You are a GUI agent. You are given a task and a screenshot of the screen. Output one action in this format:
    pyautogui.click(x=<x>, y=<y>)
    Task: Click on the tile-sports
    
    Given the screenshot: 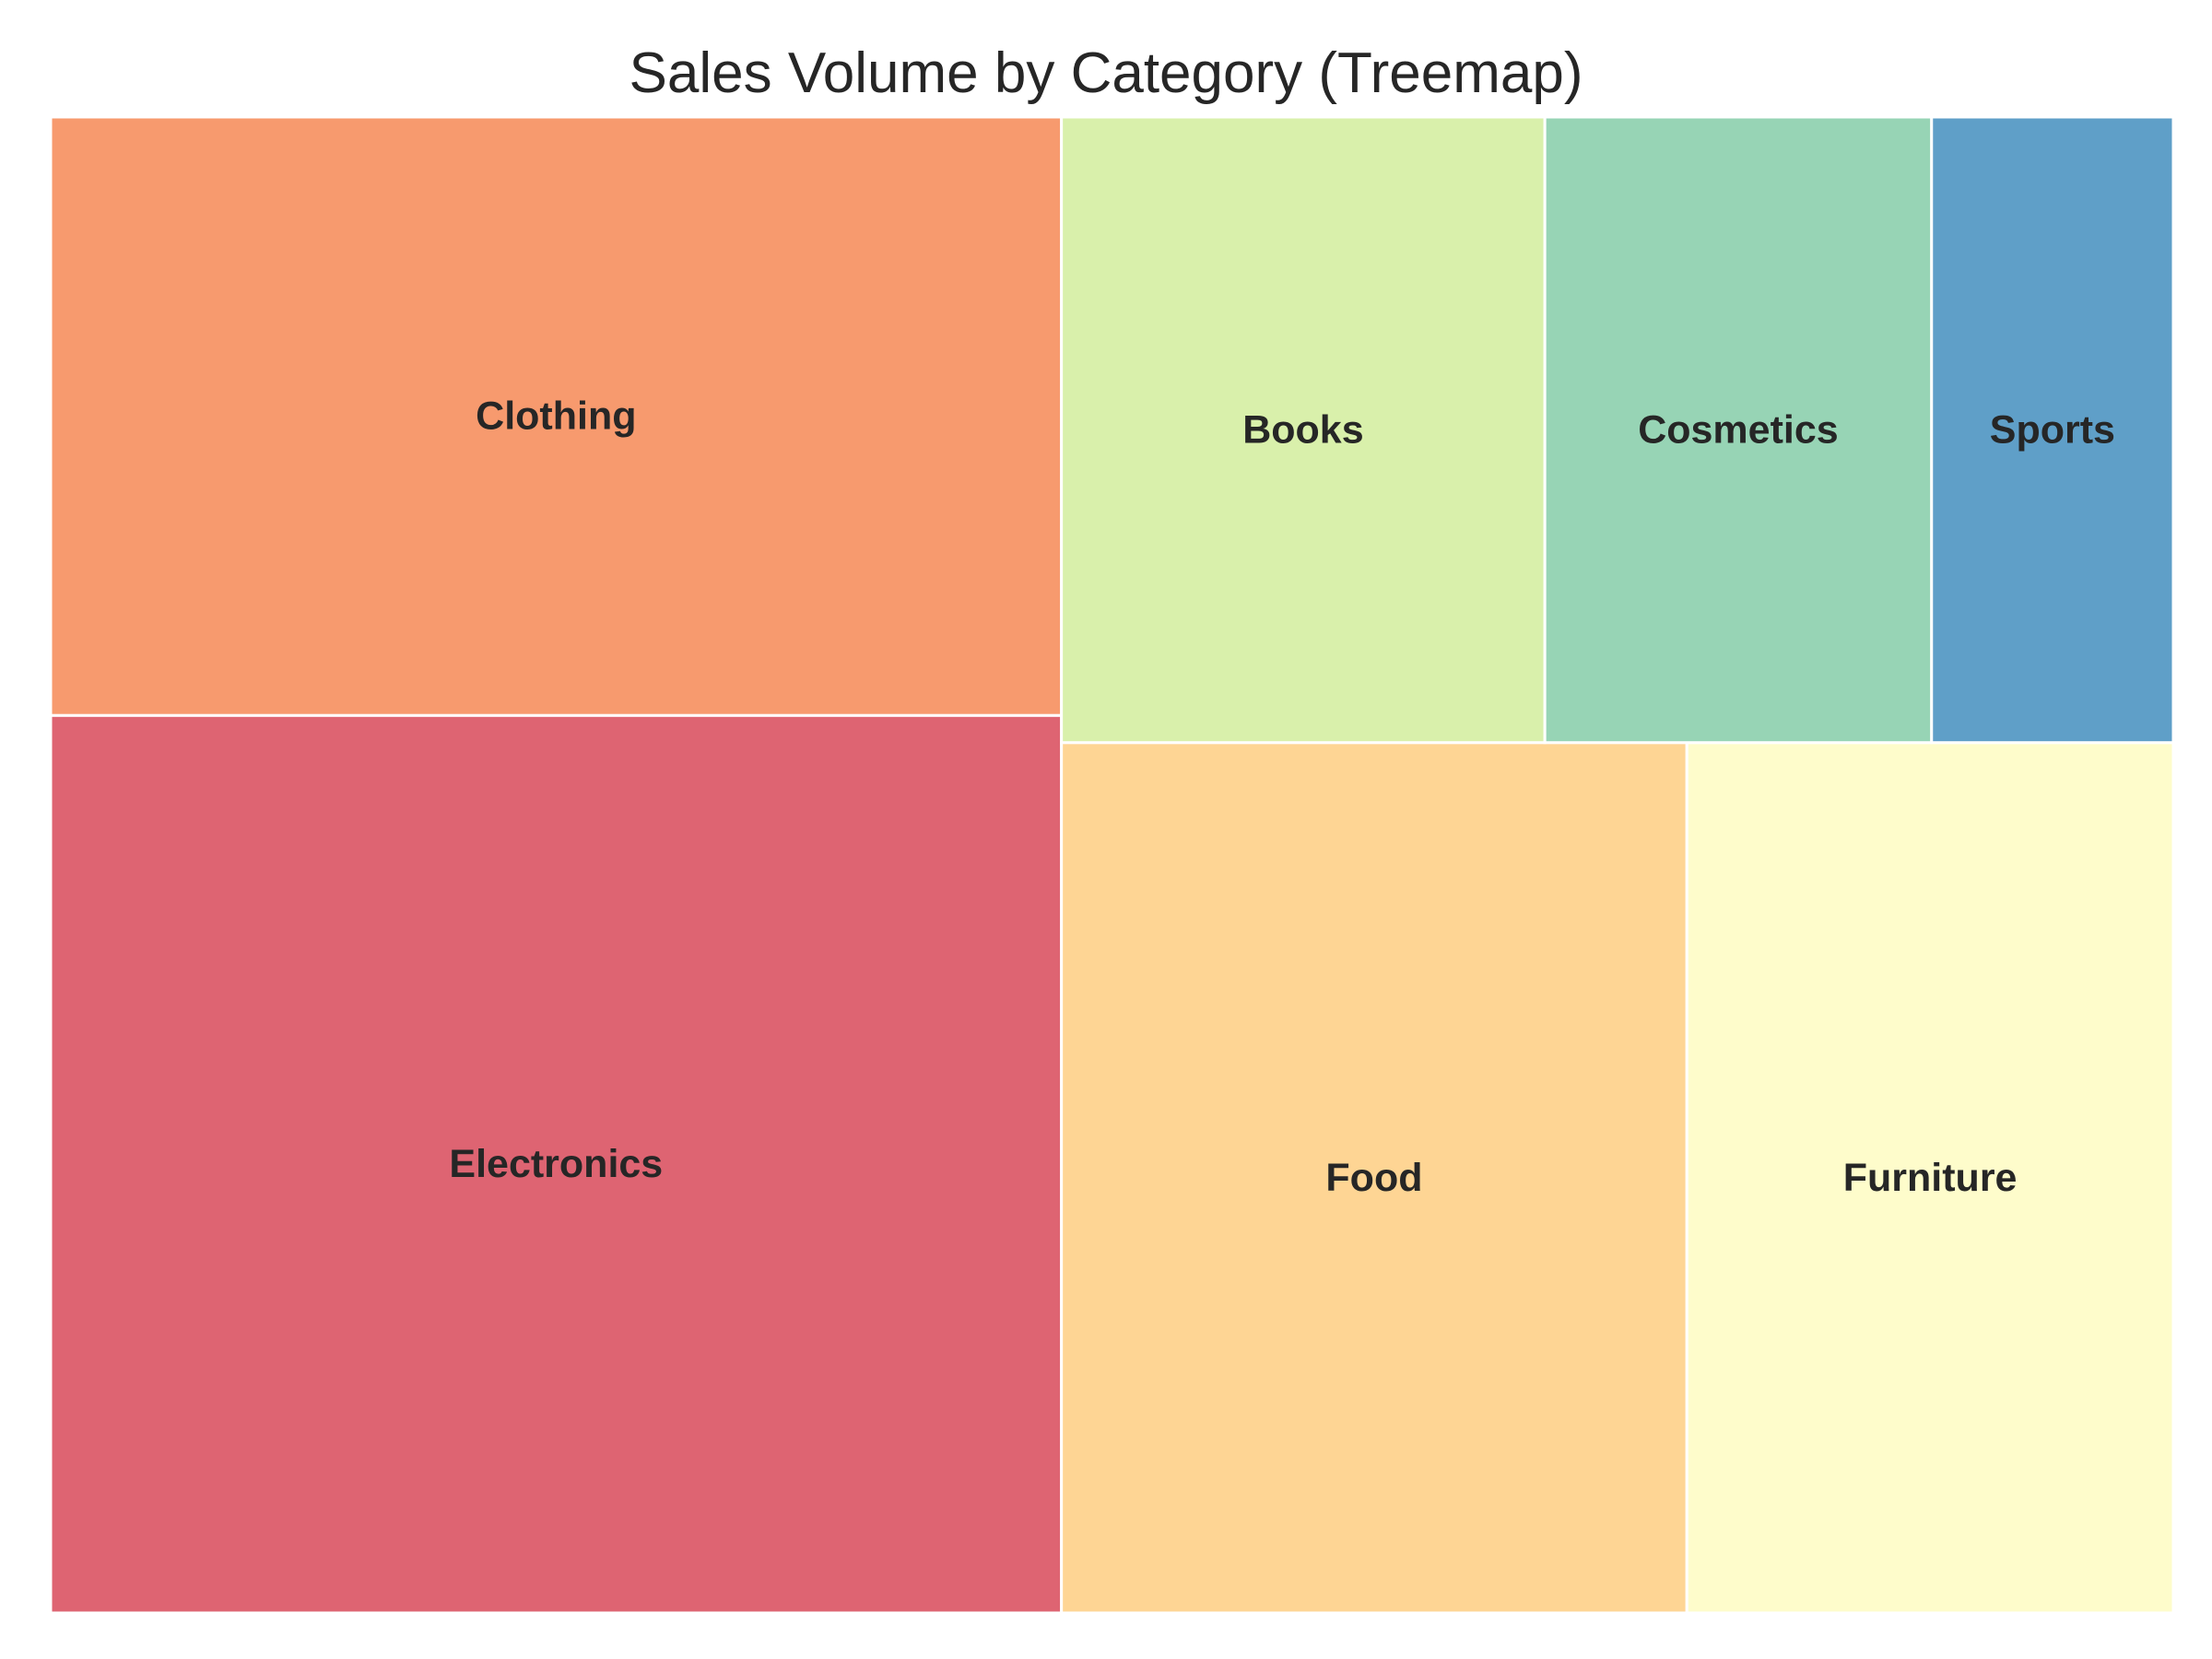 What is the action you would take?
    pyautogui.click(x=2052, y=430)
    